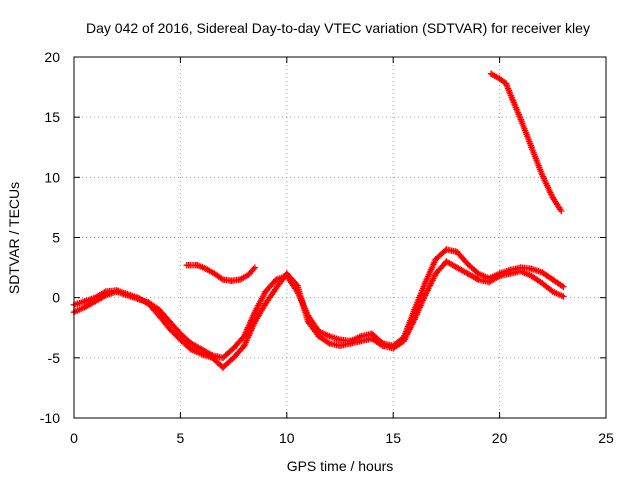  What do you see at coordinates (181, 438) in the screenshot?
I see `x-tick-label: 5` at bounding box center [181, 438].